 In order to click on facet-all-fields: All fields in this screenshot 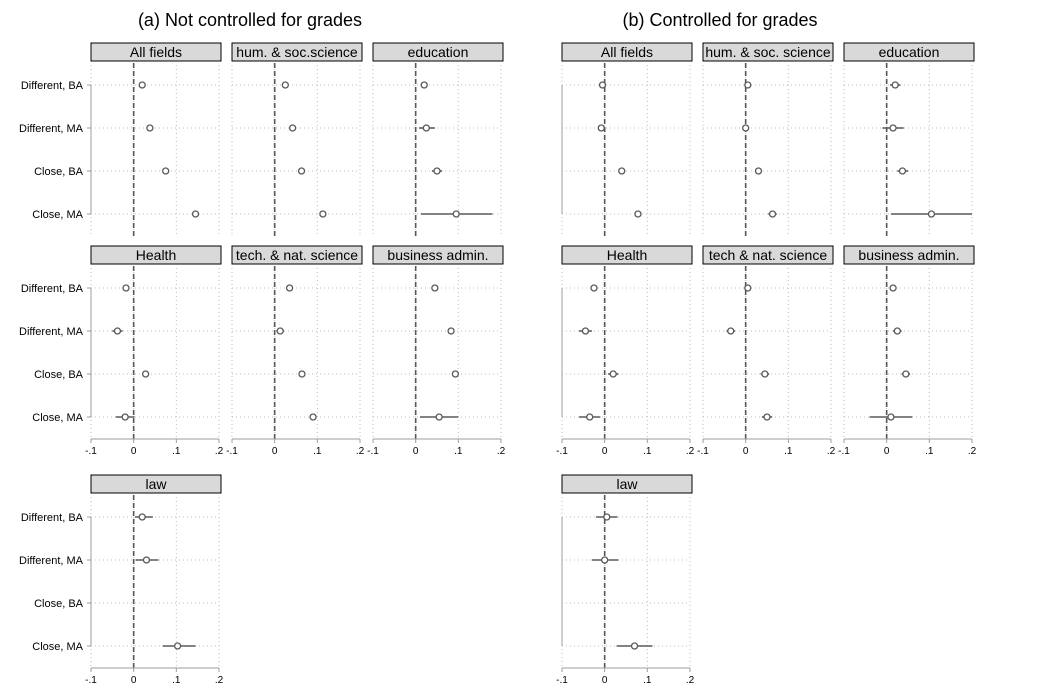, I will do `click(627, 139)`.